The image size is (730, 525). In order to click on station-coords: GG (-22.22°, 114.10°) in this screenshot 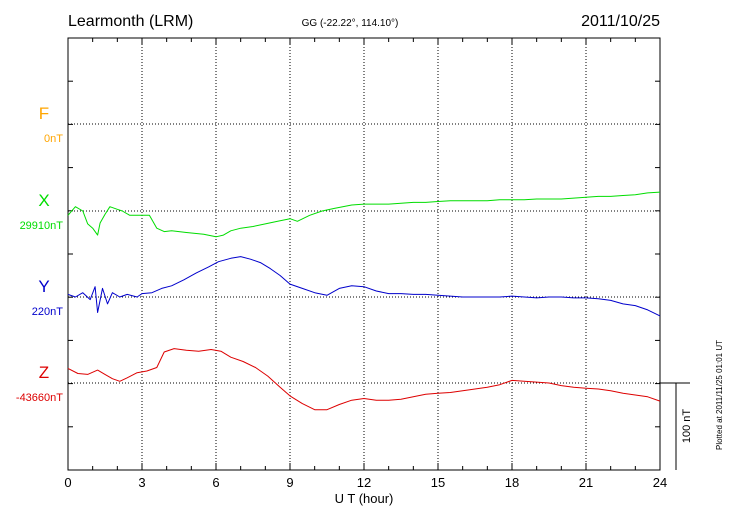, I will do `click(350, 23)`.